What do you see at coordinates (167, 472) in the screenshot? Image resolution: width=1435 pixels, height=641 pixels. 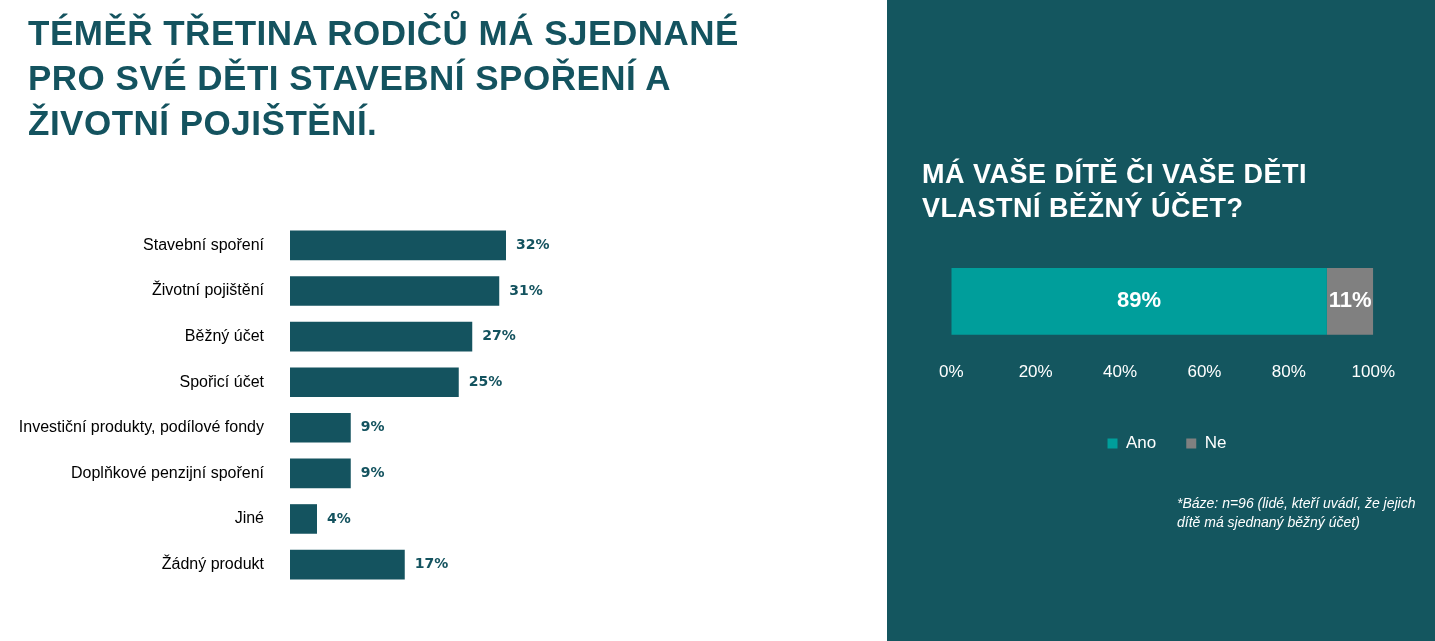 I see `y-tick-label: Doplňkové penzijní spoření` at bounding box center [167, 472].